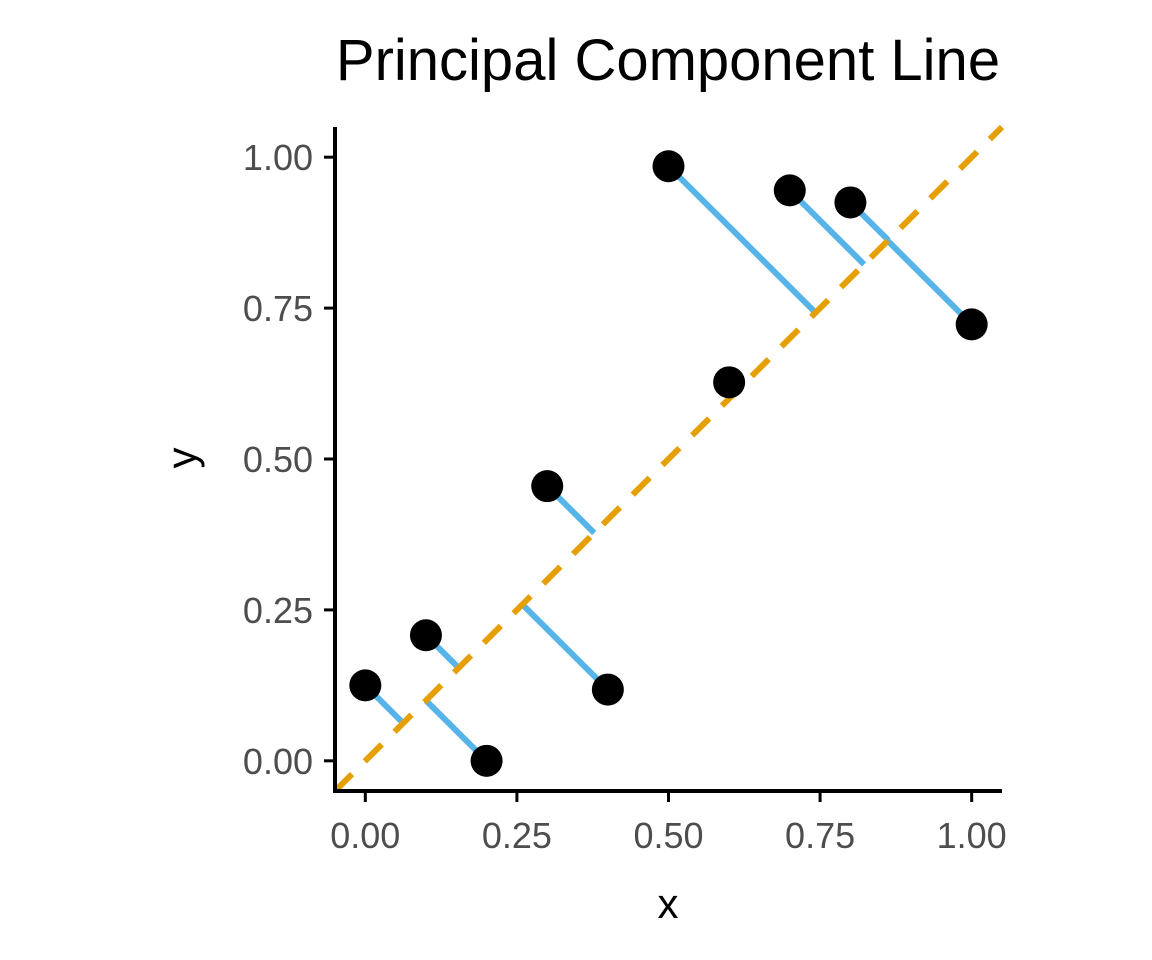  What do you see at coordinates (278, 610) in the screenshot?
I see `y-tick-label-1: 0.25` at bounding box center [278, 610].